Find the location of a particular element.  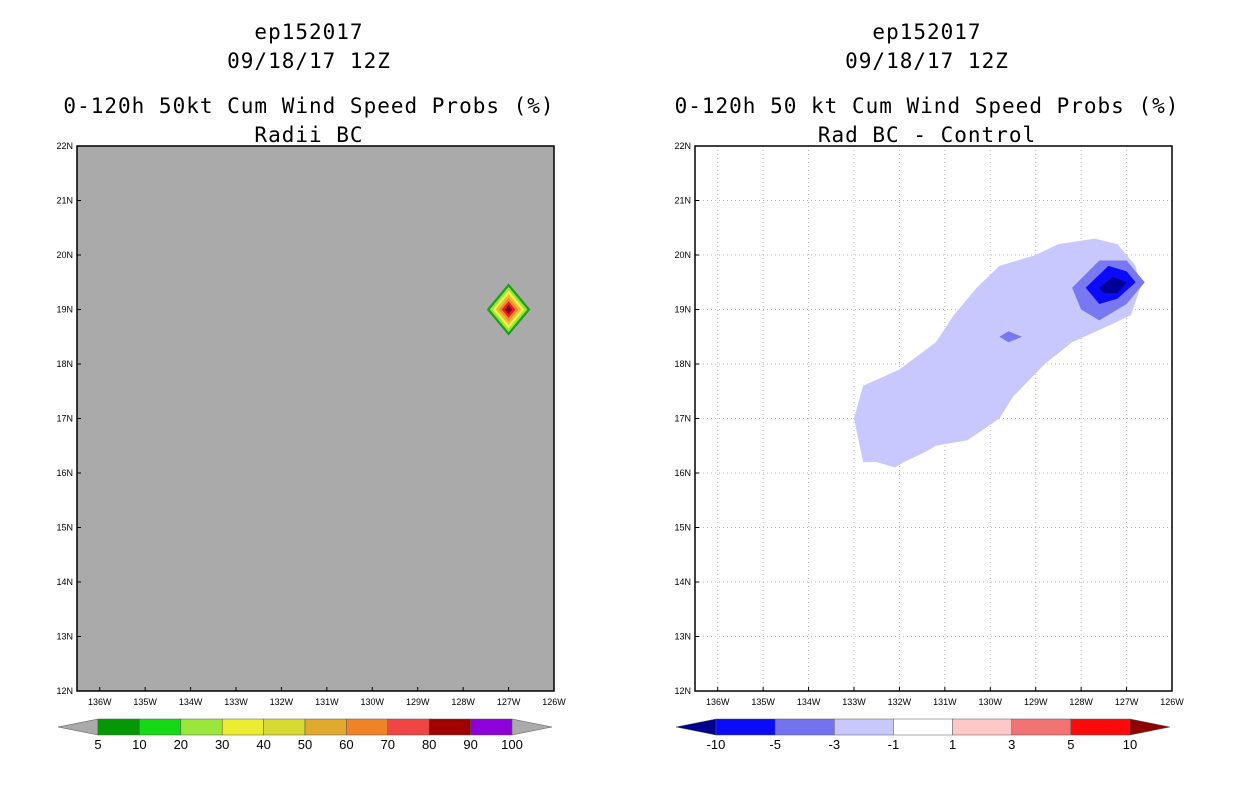

colorbar-label: 50 is located at coordinates (305, 744).